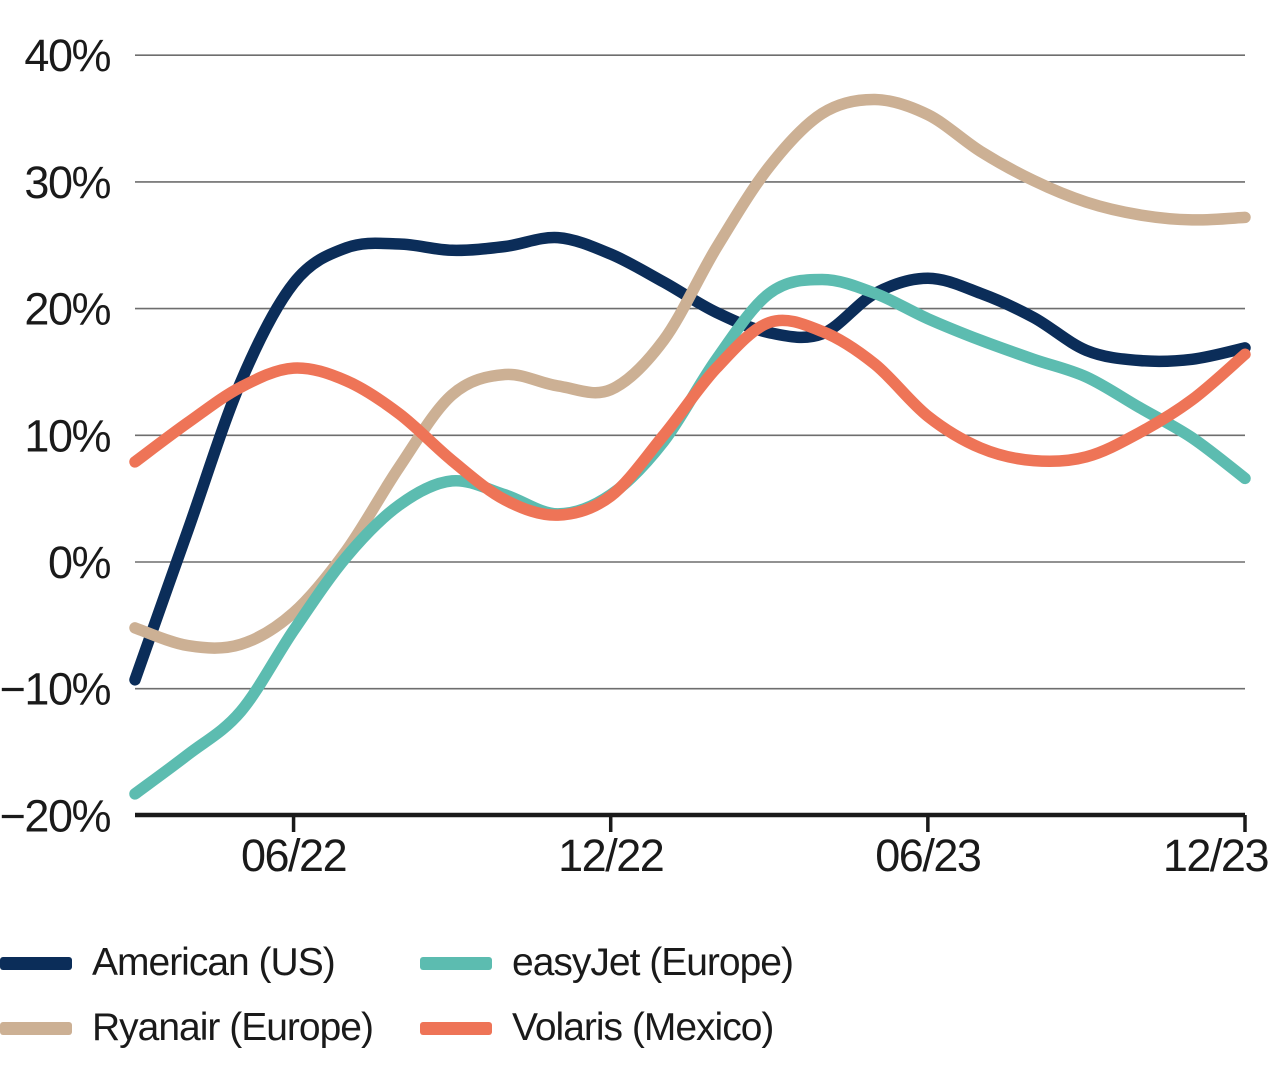 This screenshot has width=1280, height=1084. Describe the element at coordinates (610, 855) in the screenshot. I see `x-axis-tick-label: 12/22` at that location.